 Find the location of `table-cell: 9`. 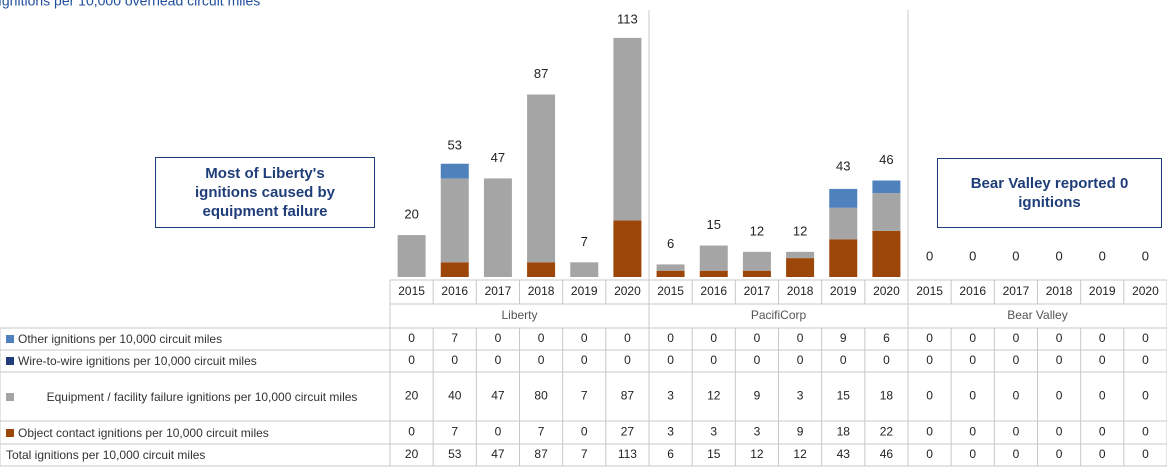

table-cell: 9 is located at coordinates (843, 338).